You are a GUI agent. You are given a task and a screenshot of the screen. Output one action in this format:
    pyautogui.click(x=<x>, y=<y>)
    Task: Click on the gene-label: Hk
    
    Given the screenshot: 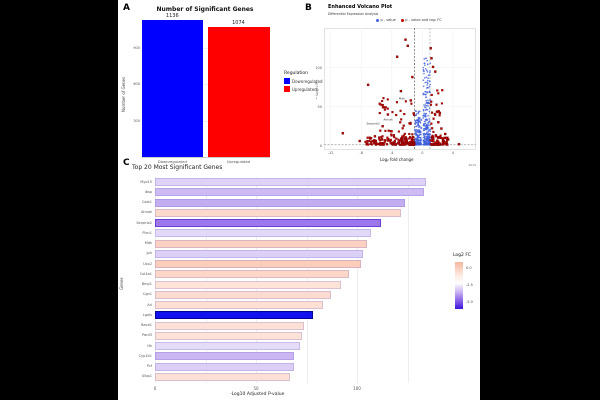 What is the action you would take?
    pyautogui.click(x=149, y=345)
    